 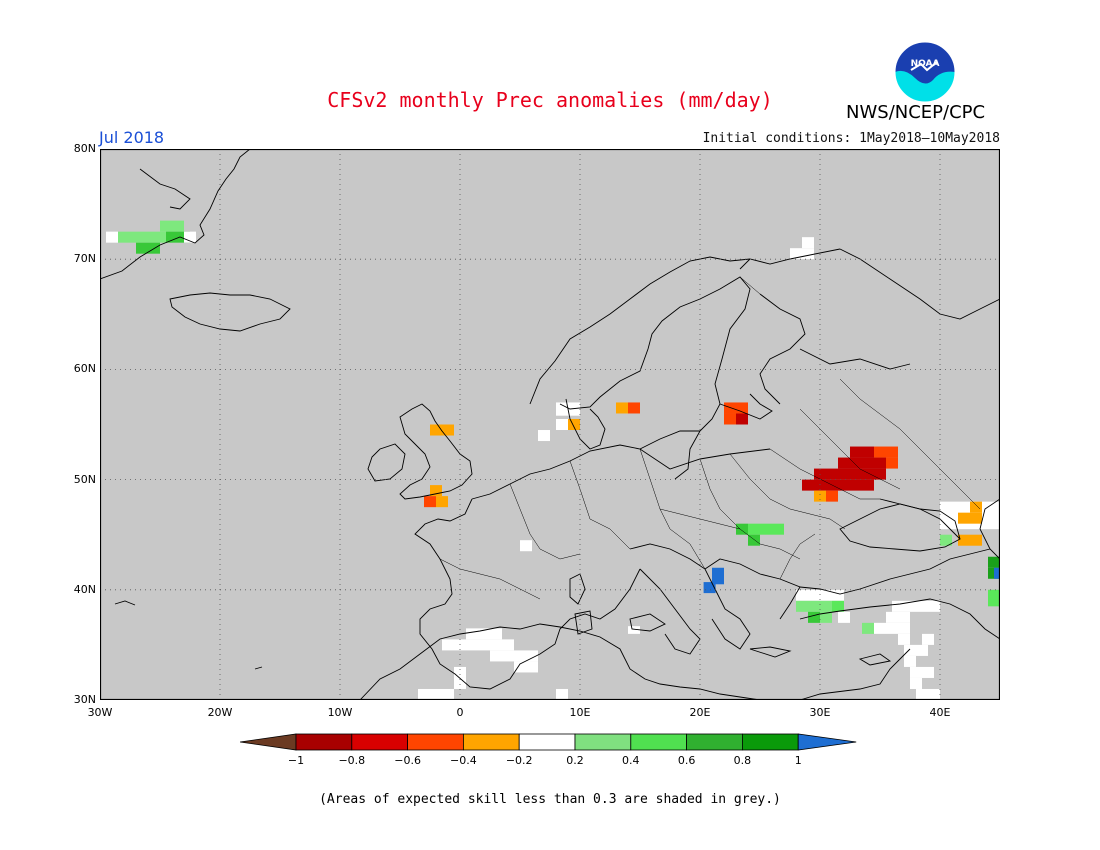 What do you see at coordinates (687, 760) in the screenshot?
I see `colorbar-tick-label: 0.6` at bounding box center [687, 760].